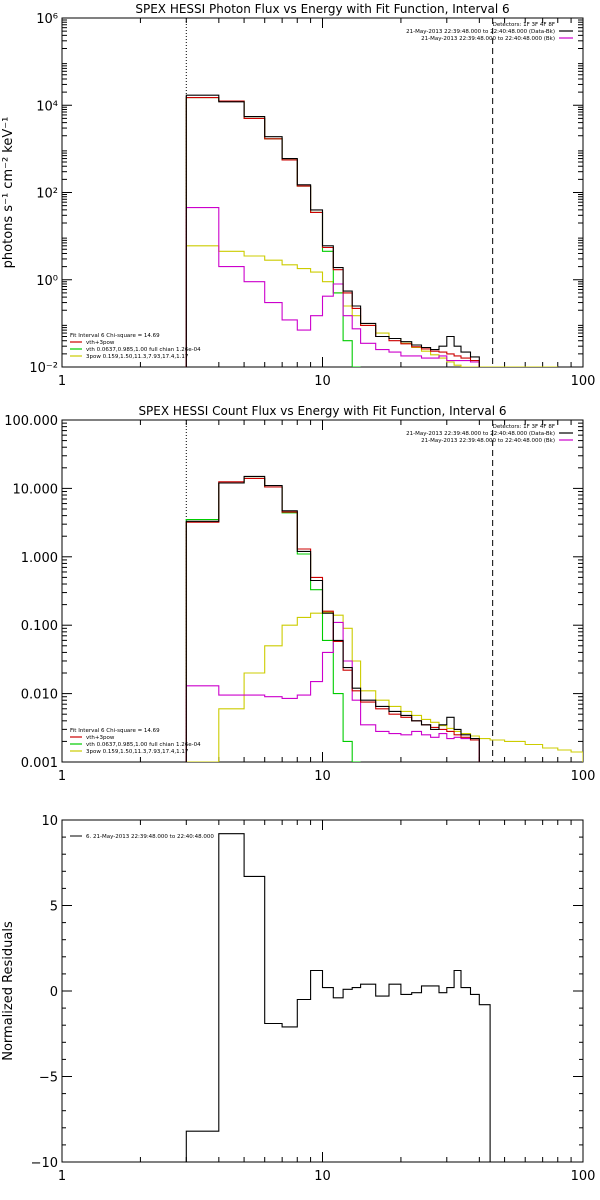 The height and width of the screenshot is (1200, 600). Describe the element at coordinates (54, 907) in the screenshot. I see `y-tick-label: 5` at that location.